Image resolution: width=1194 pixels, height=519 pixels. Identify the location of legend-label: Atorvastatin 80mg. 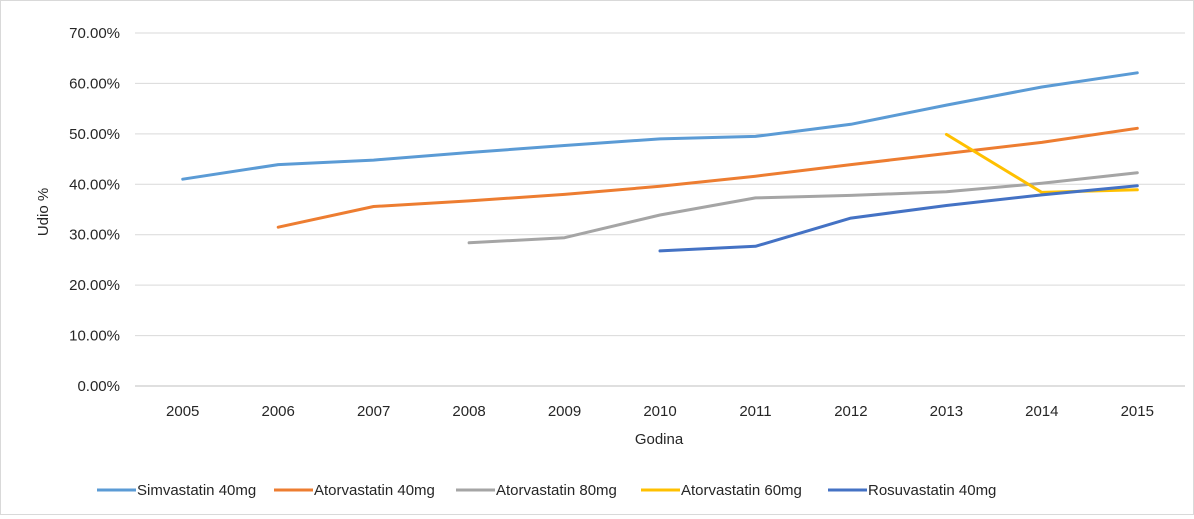
(556, 490).